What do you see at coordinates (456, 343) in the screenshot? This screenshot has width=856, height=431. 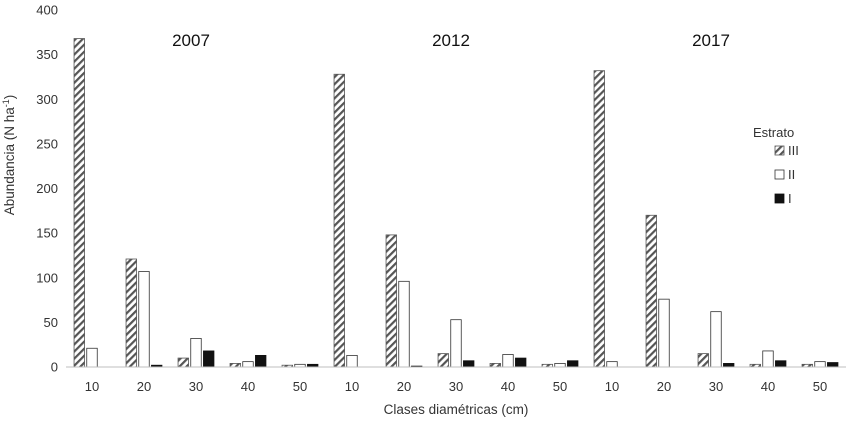 I see `bar-2012-30-II` at bounding box center [456, 343].